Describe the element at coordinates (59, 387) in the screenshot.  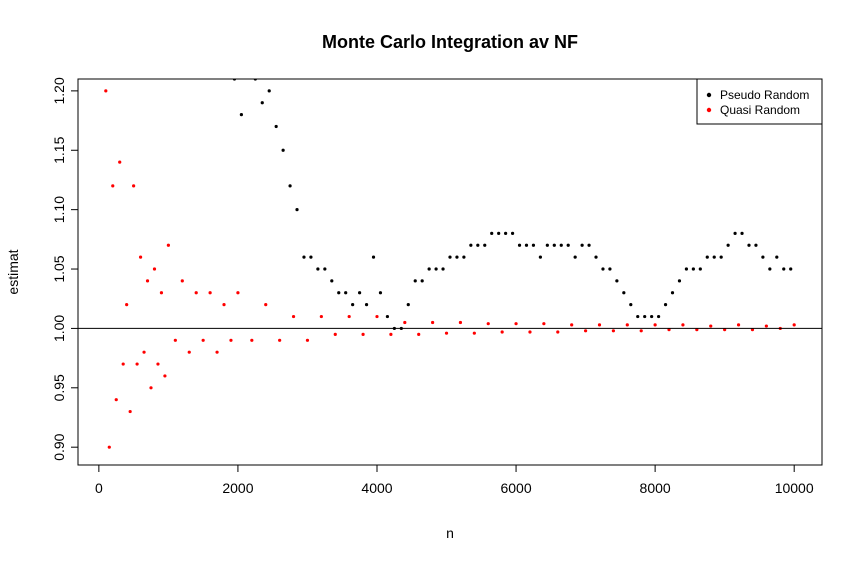
I see `y-tick-label: 0.95` at that location.